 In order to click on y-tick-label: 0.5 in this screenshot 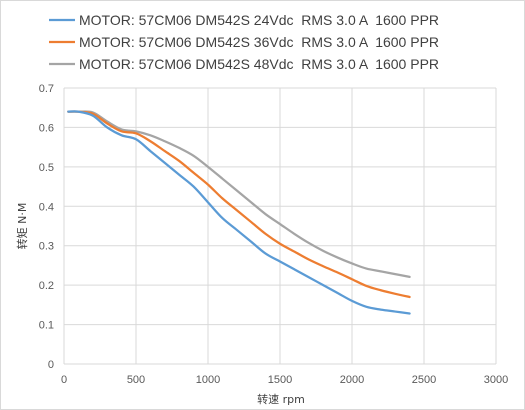, I will do `click(46, 168)`.